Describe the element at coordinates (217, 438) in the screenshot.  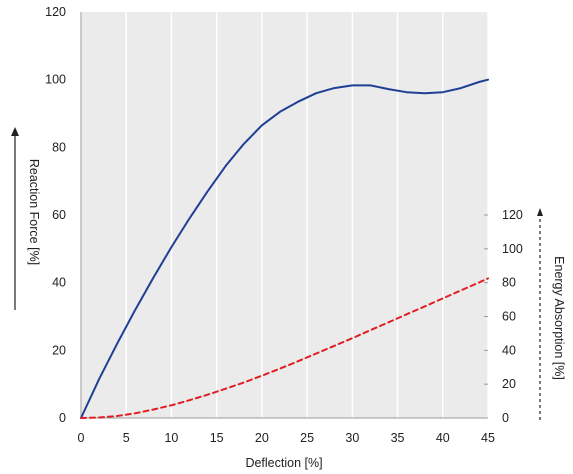
I see `x-tick-label: 15` at that location.